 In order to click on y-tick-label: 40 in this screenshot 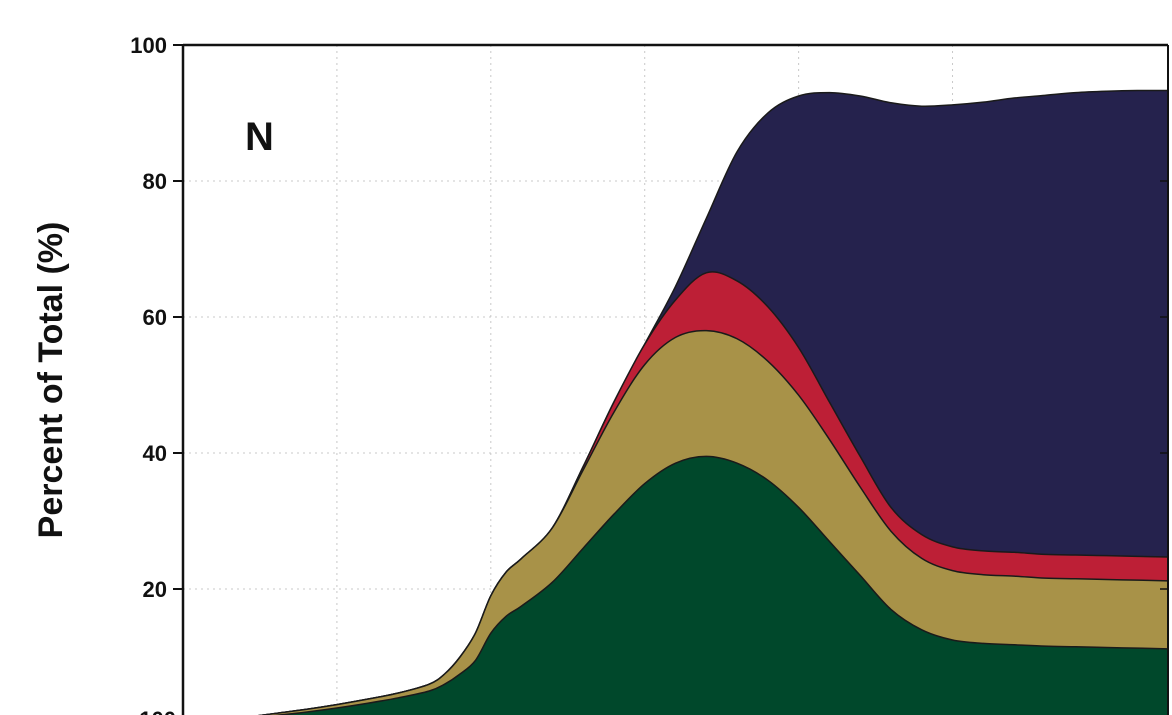, I will do `click(155, 453)`.